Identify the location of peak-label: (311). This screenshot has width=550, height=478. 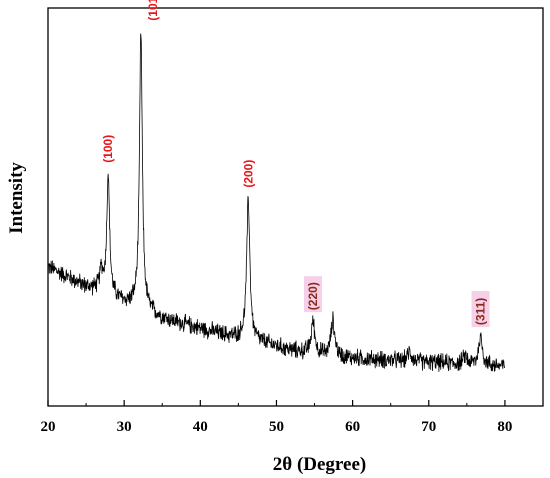
(481, 311).